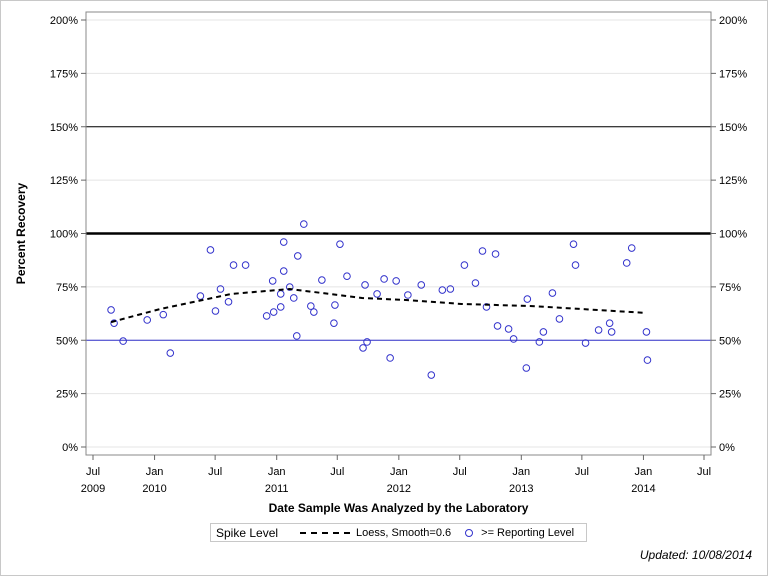  I want to click on y-tick-label: 50%, so click(67, 341).